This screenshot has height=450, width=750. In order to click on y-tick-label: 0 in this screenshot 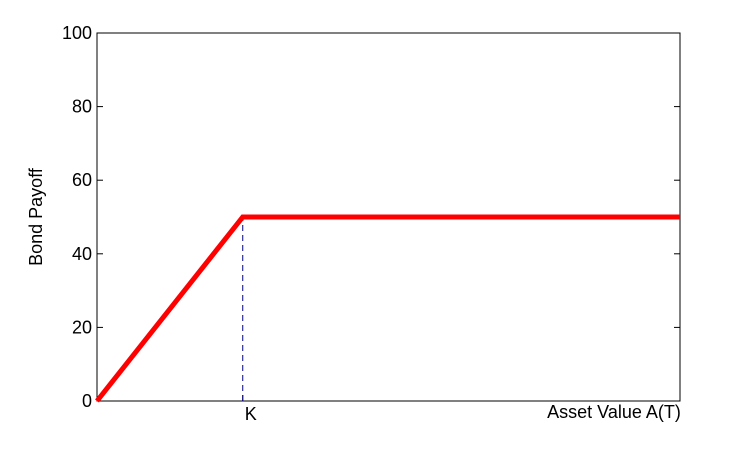, I will do `click(87, 401)`.